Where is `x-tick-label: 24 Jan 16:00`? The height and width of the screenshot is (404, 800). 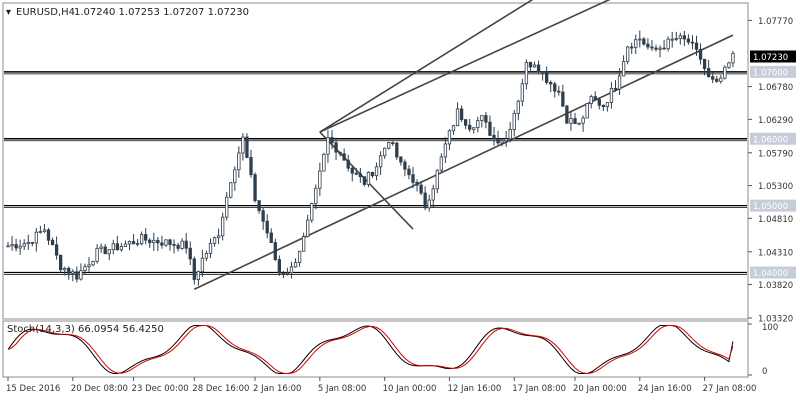
x-tick-label: 24 Jan 16:00 is located at coordinates (665, 389).